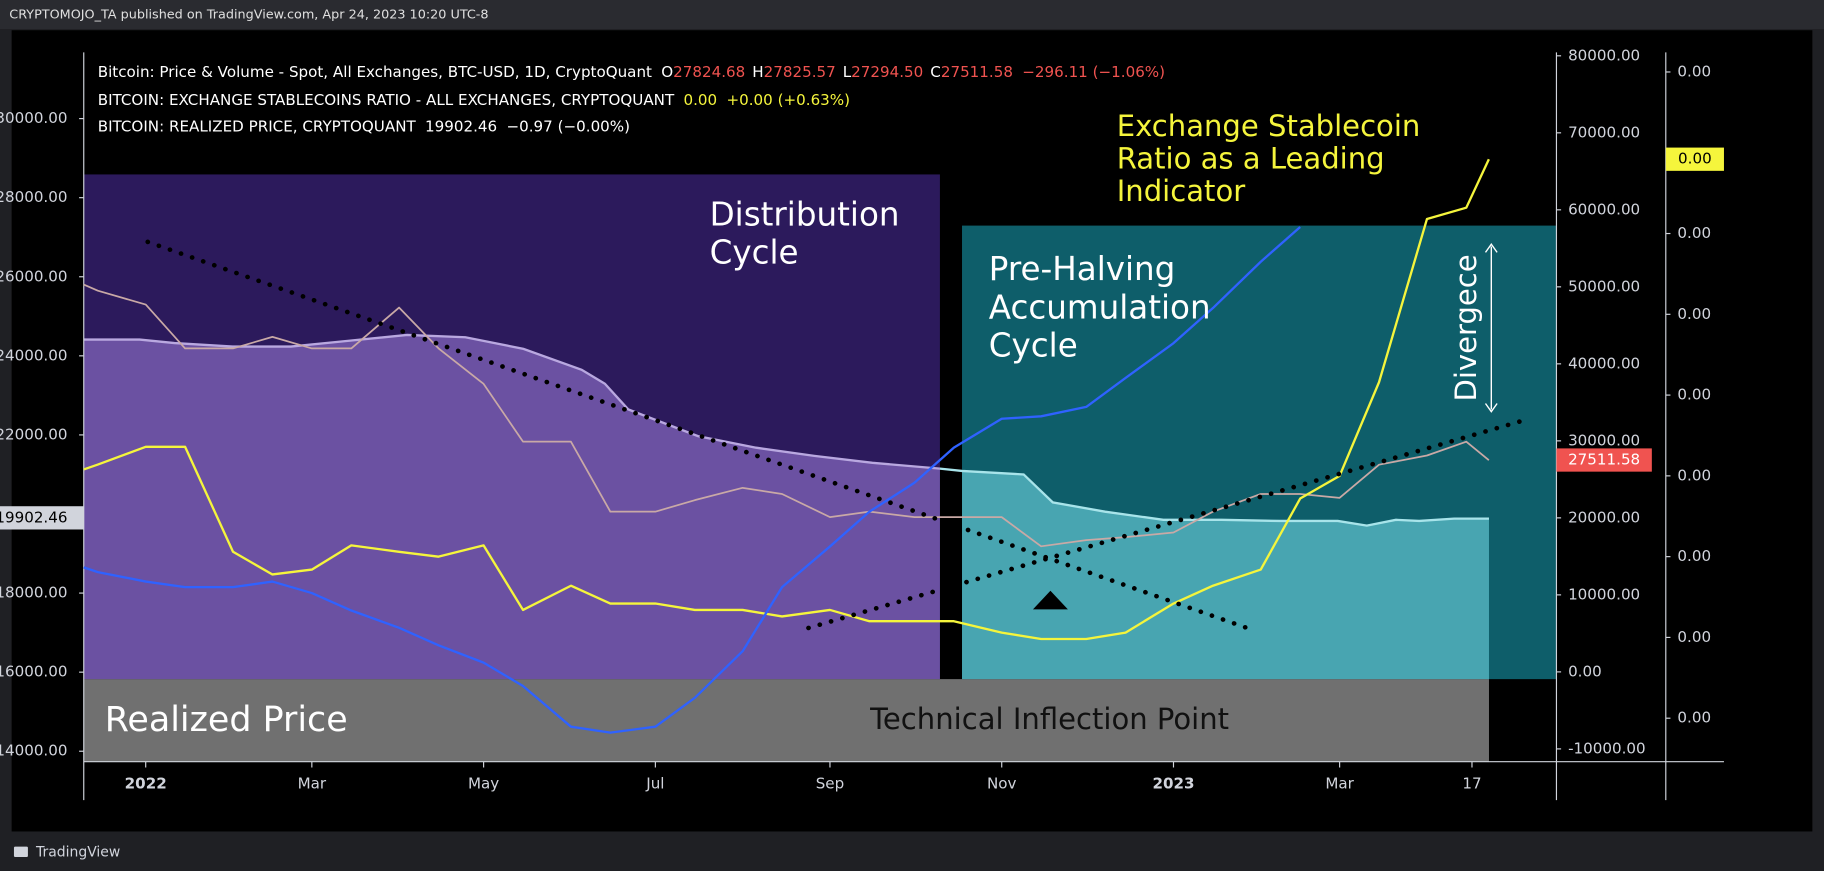 The height and width of the screenshot is (871, 1824). What do you see at coordinates (1100, 307) in the screenshot?
I see `annotation: Accumulation` at bounding box center [1100, 307].